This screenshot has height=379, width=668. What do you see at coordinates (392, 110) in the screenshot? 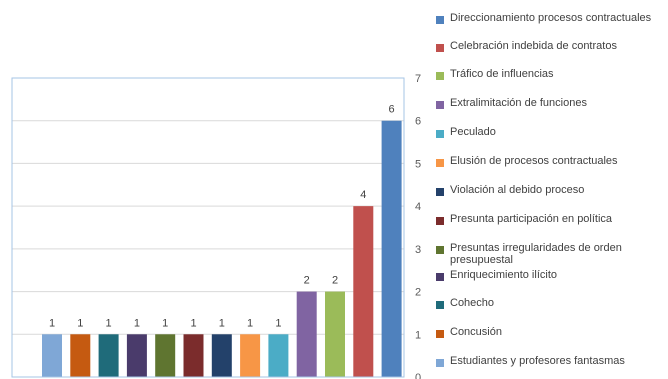
I see `bar-value-label: 6` at bounding box center [392, 110].